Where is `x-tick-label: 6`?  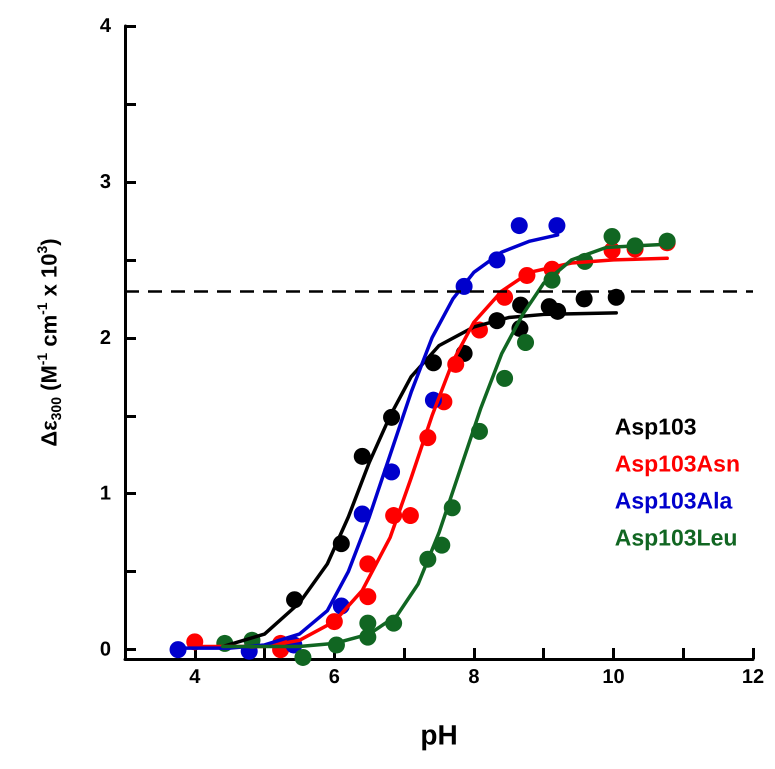
x-tick-label: 6 is located at coordinates (334, 677).